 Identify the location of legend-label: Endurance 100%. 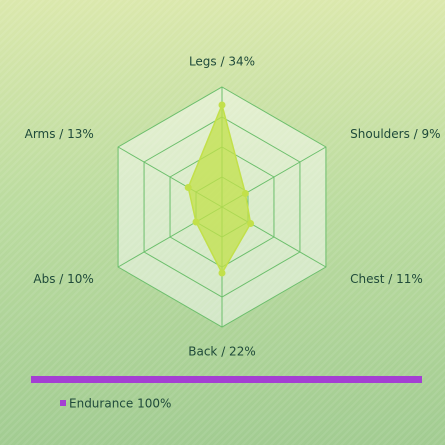
(120, 404).